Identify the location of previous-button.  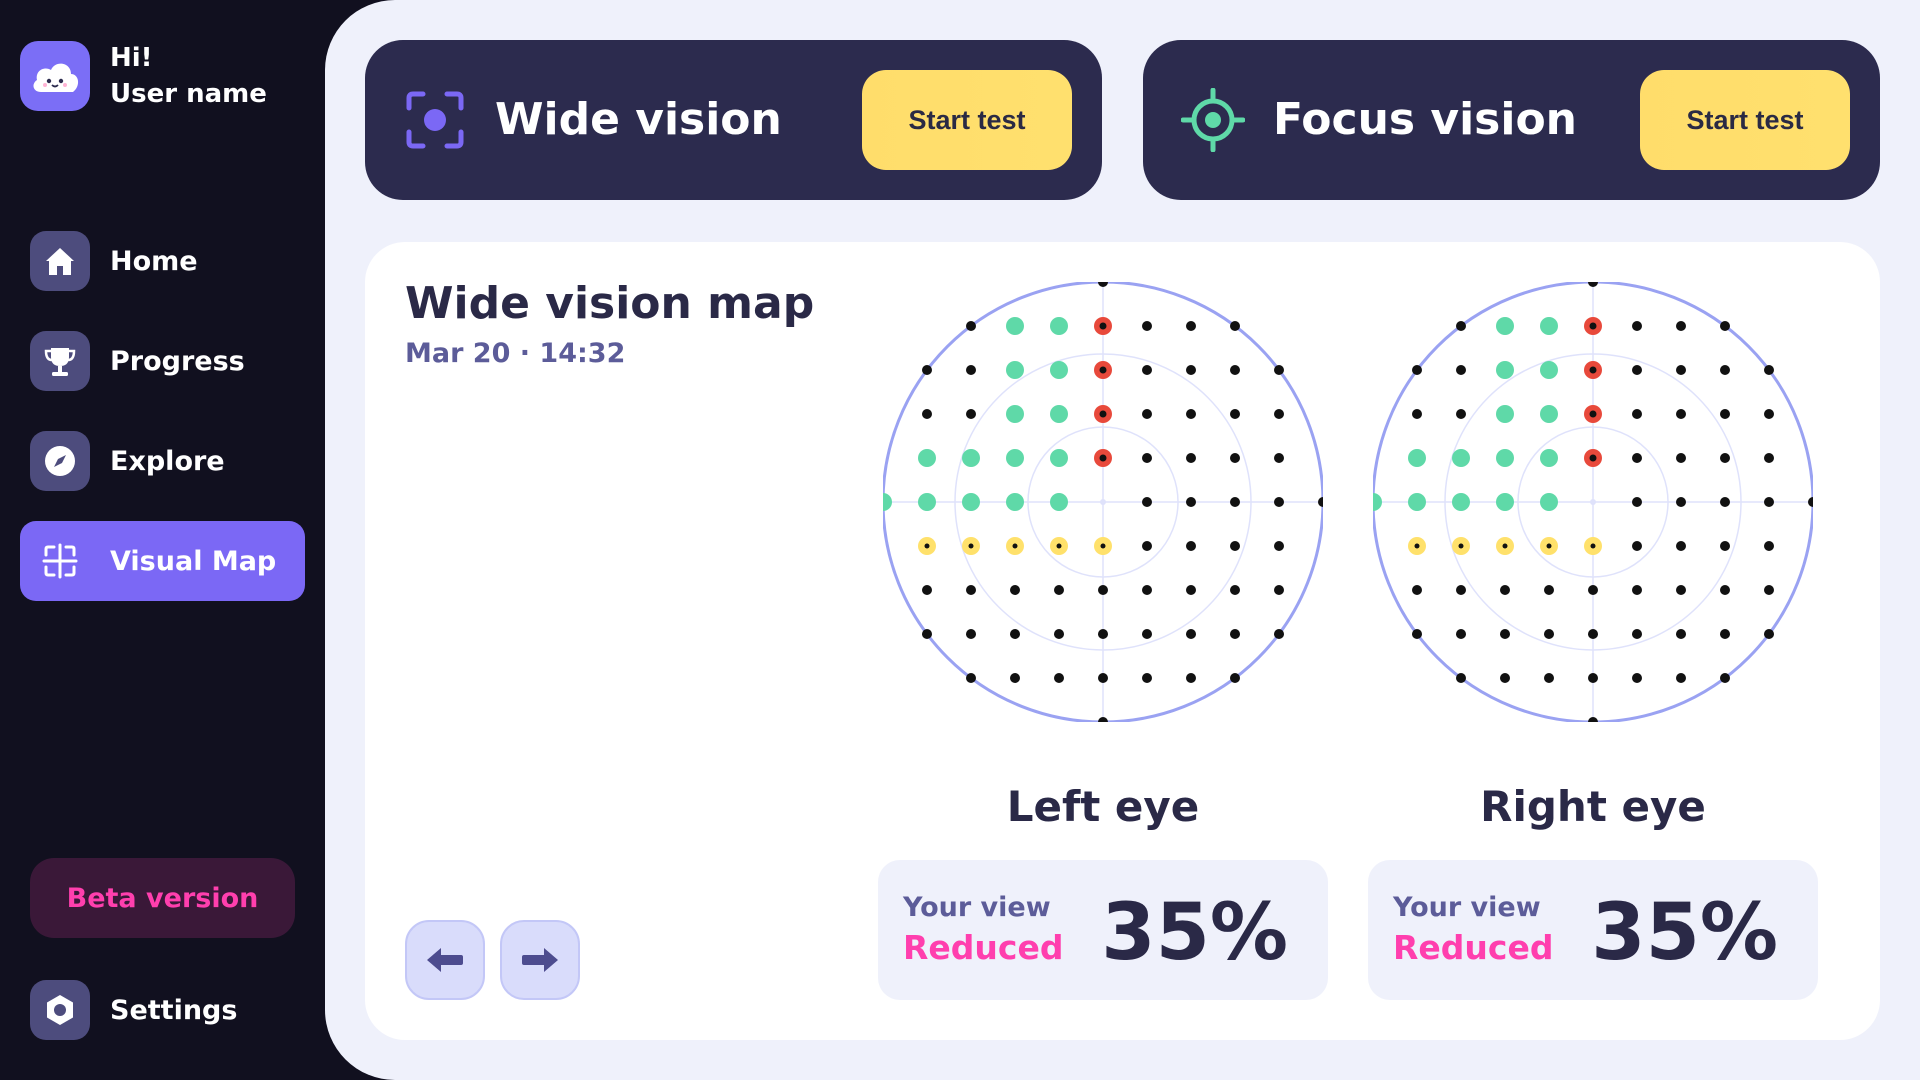
(445, 960).